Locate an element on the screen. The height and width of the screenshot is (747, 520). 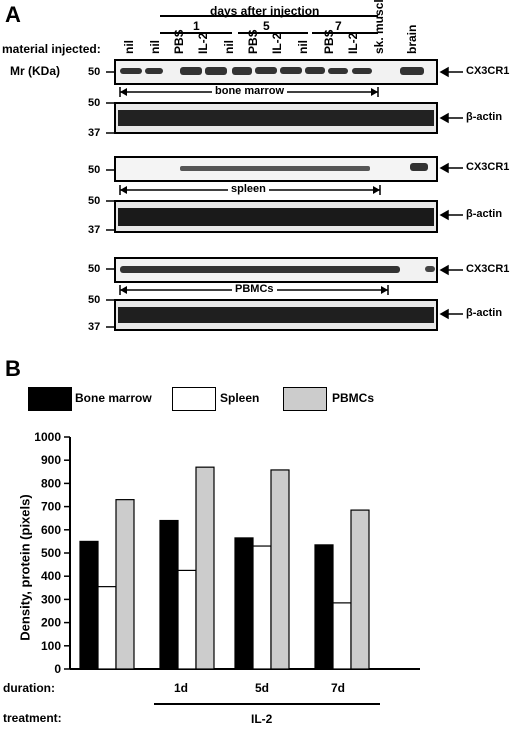
treatment-label: treatment: is located at coordinates (32, 718).